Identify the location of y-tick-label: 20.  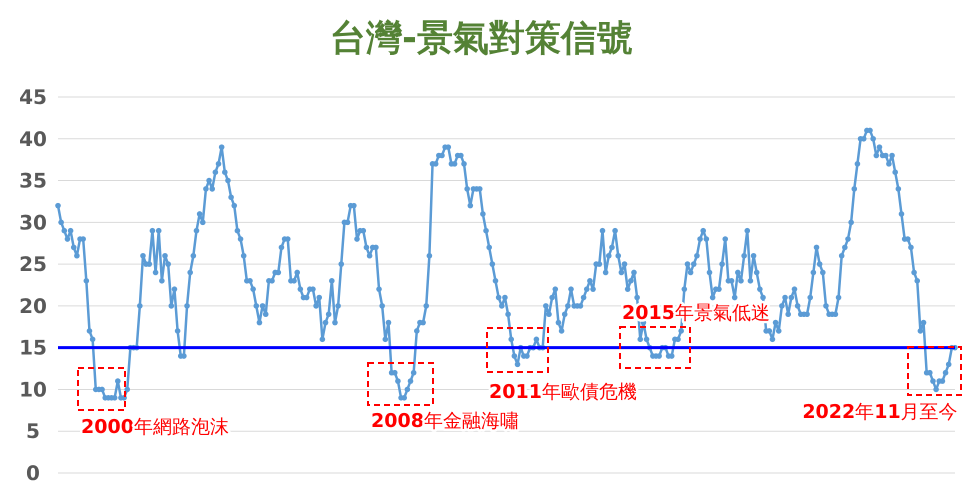
(33, 306).